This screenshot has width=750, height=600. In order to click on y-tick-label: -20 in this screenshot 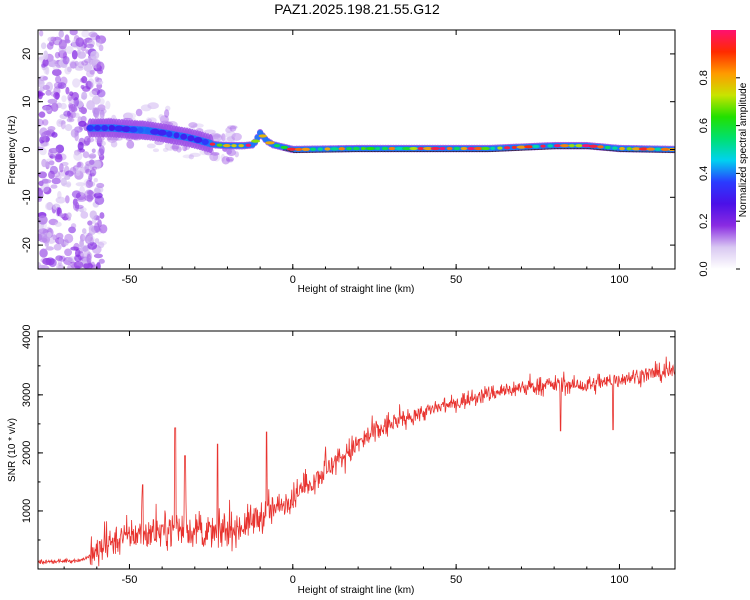, I will do `click(27, 245)`.